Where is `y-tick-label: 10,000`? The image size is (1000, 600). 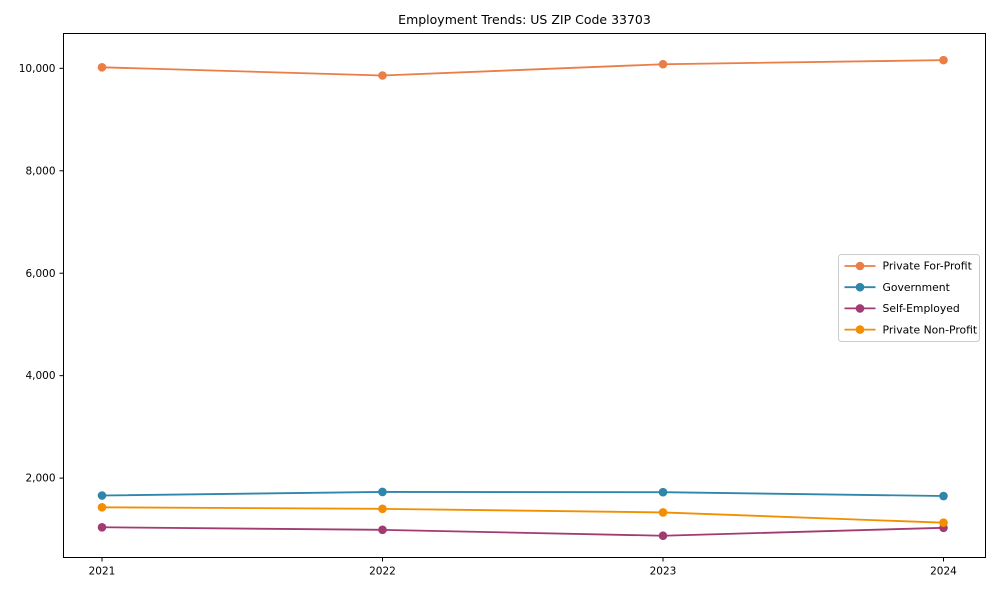 y-tick-label: 10,000 is located at coordinates (37, 69).